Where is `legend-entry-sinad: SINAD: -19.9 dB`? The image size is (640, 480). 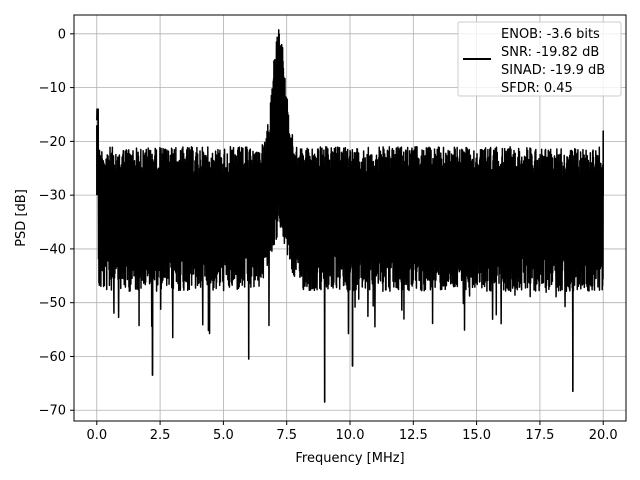
legend-entry-sinad: SINAD: -19.9 dB is located at coordinates (553, 70).